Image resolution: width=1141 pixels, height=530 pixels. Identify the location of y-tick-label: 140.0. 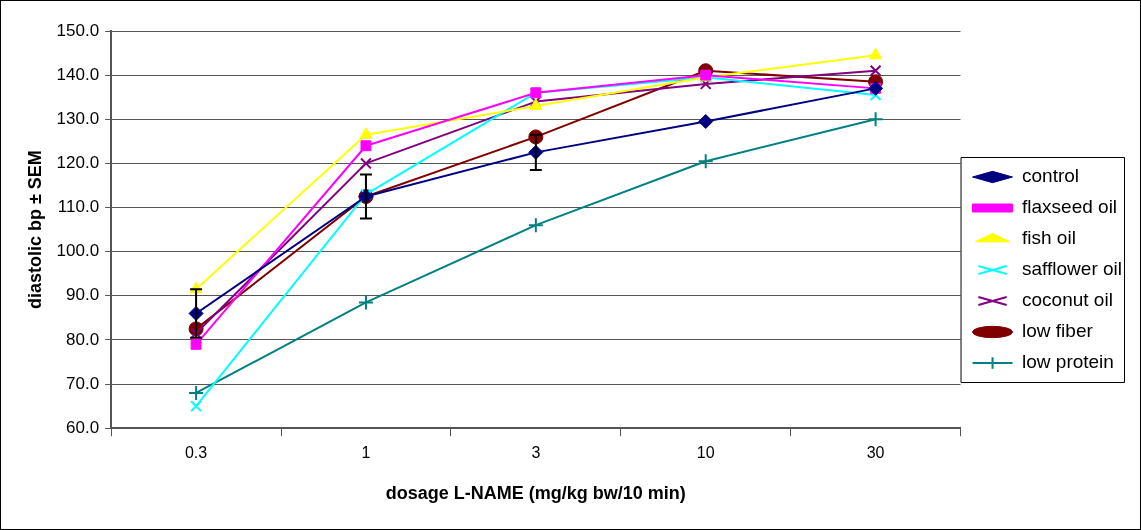
(78, 74).